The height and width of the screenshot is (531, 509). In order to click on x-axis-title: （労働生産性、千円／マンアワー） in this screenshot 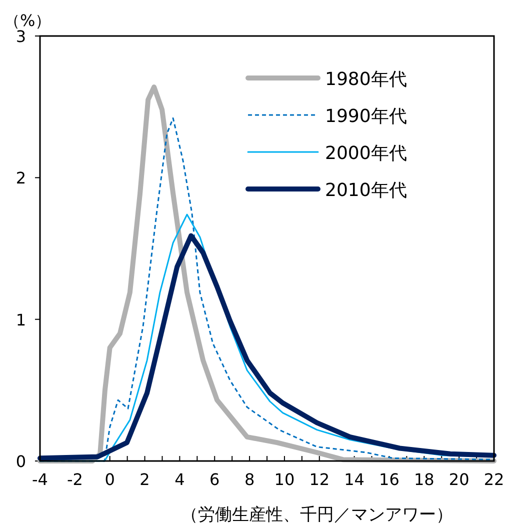, I will do `click(317, 515)`.